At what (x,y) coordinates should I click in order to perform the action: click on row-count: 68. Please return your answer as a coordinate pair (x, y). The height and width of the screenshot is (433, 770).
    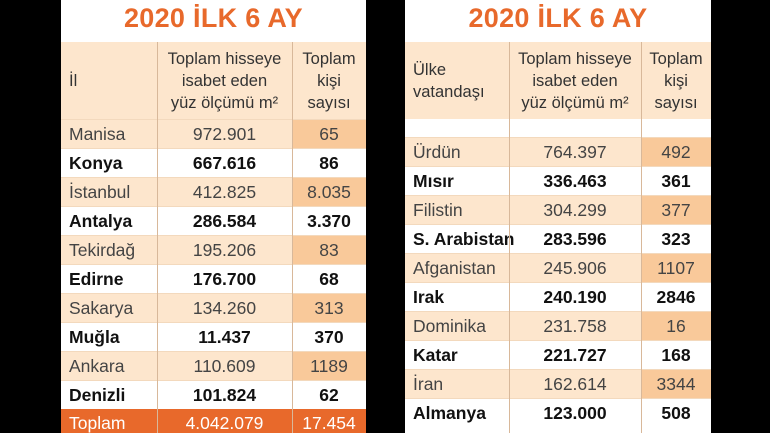
    Looking at the image, I should click on (329, 279).